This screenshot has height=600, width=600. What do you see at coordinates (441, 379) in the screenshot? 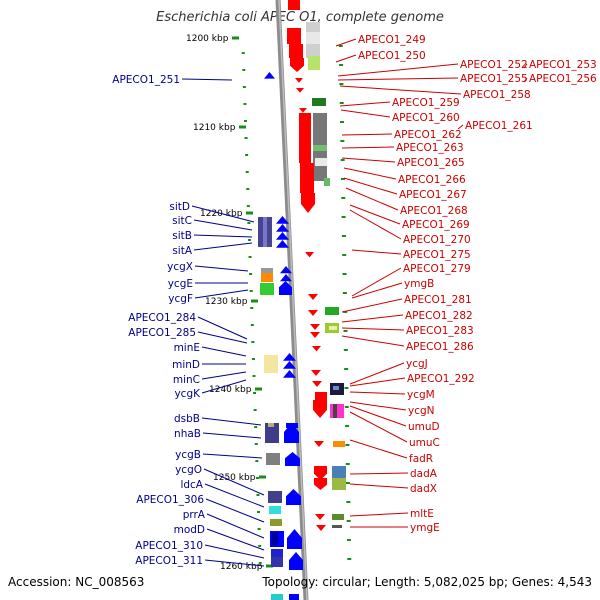
I see `right-gene-label: APECO1_292` at bounding box center [441, 379].